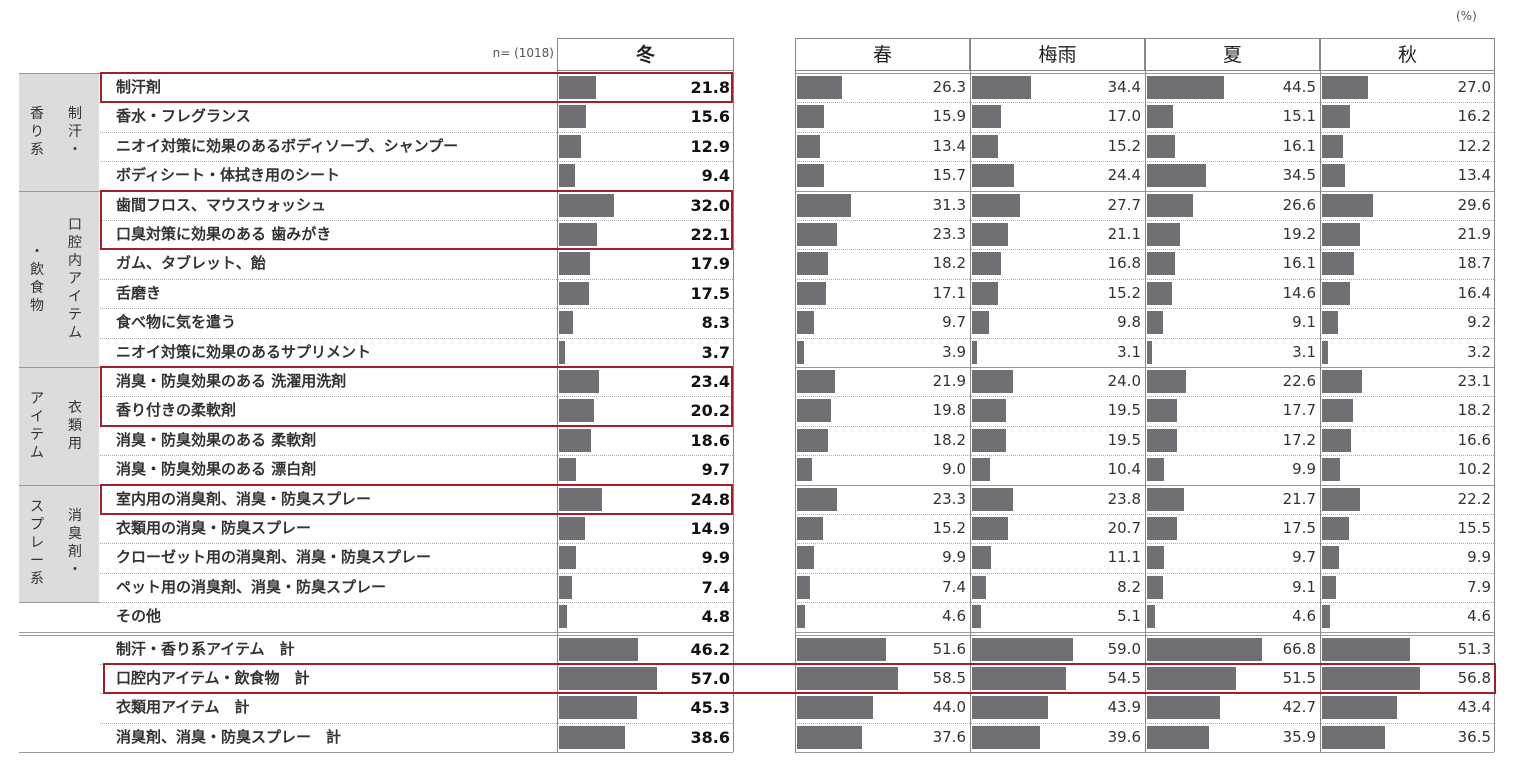  I want to click on data-label: 22.6, so click(1299, 381).